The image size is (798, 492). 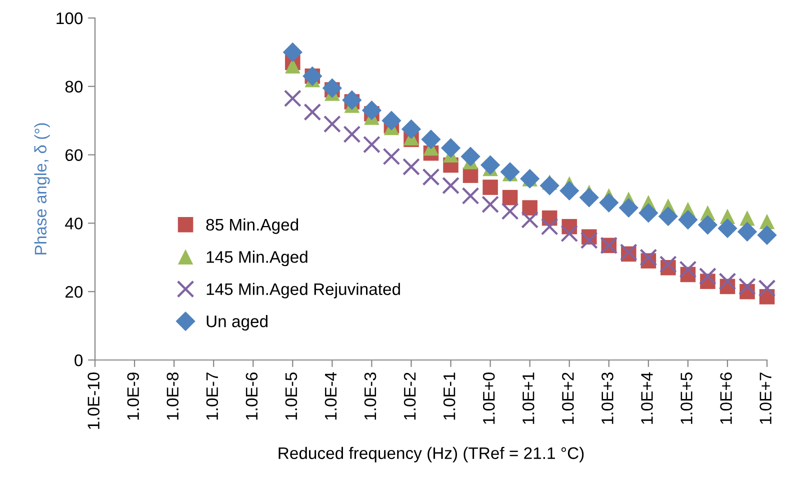 I want to click on x-tick-label: 1.0E+0, so click(x=488, y=398).